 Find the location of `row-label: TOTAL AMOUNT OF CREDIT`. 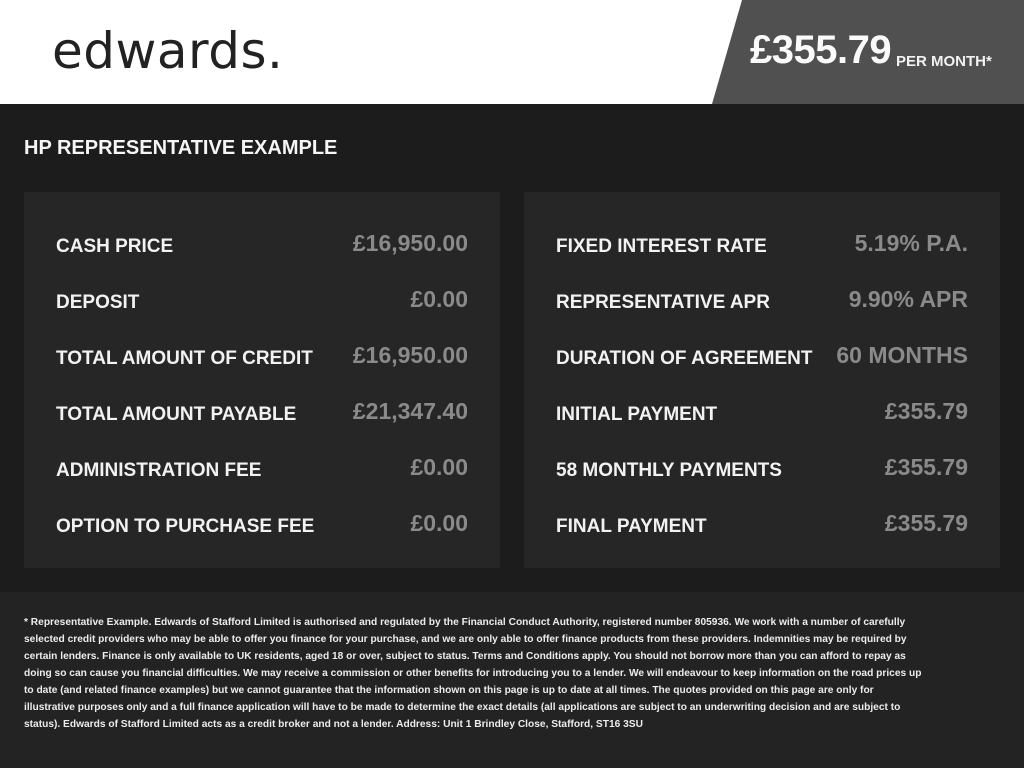

row-label: TOTAL AMOUNT OF CREDIT is located at coordinates (184, 358).